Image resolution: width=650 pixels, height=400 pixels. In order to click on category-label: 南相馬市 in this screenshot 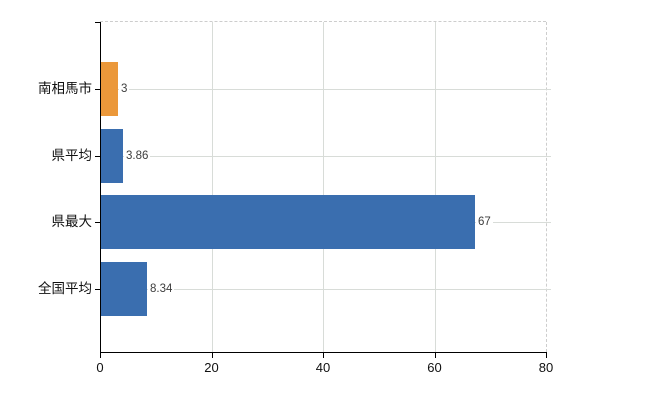, I will do `click(65, 88)`.